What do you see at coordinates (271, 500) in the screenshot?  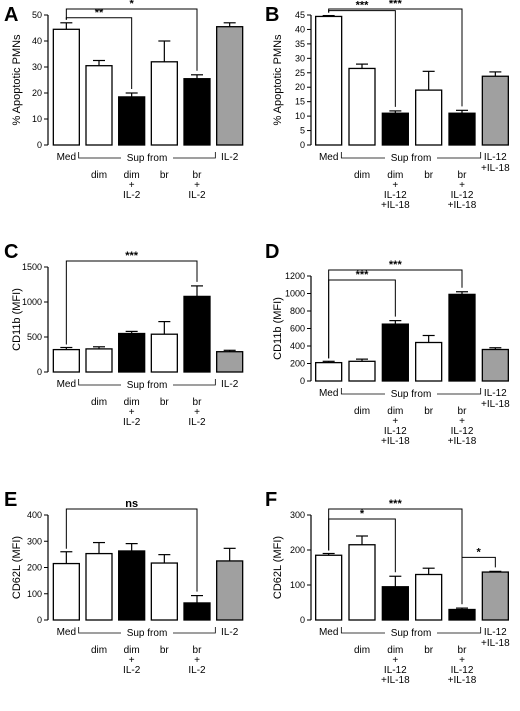 I see `panel-letter: F` at bounding box center [271, 500].